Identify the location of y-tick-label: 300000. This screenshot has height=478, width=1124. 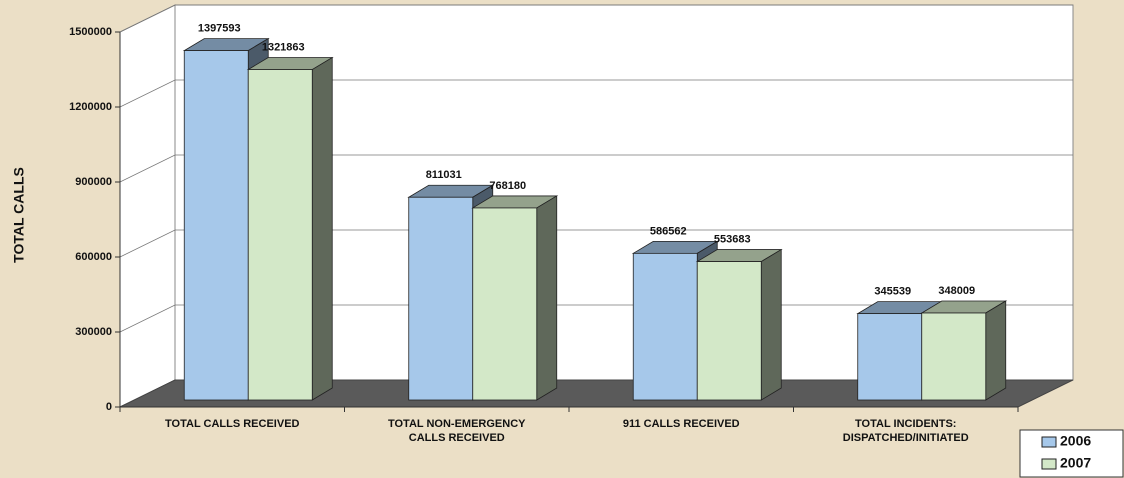
(93, 332).